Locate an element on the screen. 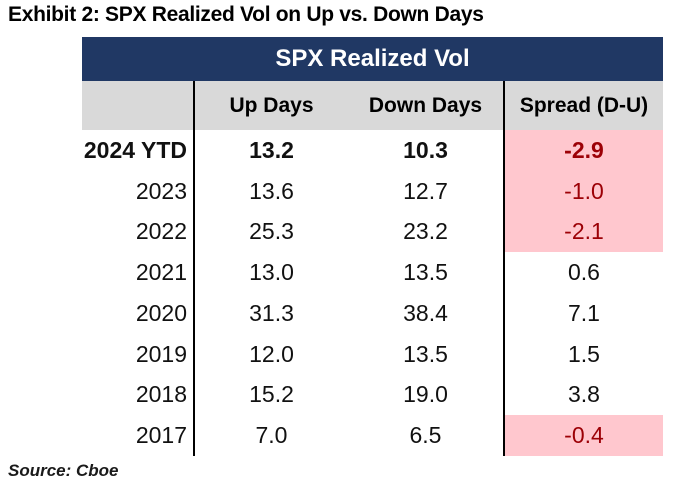 This screenshot has width=700, height=496. year-cell: 2020 is located at coordinates (161, 312).